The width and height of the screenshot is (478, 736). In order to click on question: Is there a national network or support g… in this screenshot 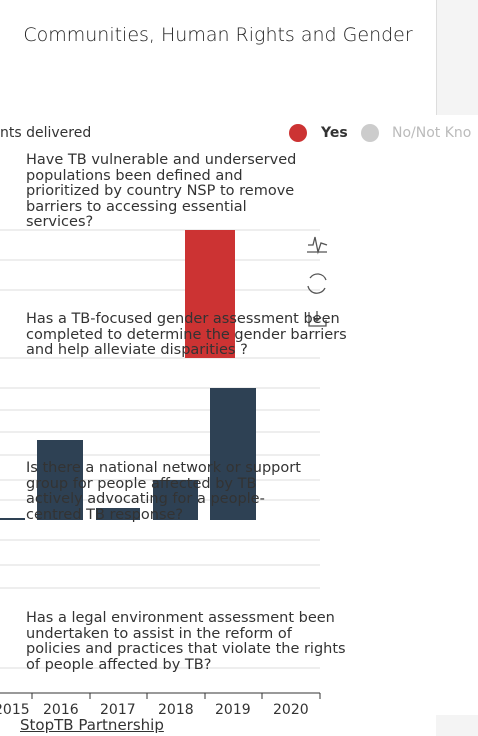, I will do `click(163, 491)`.